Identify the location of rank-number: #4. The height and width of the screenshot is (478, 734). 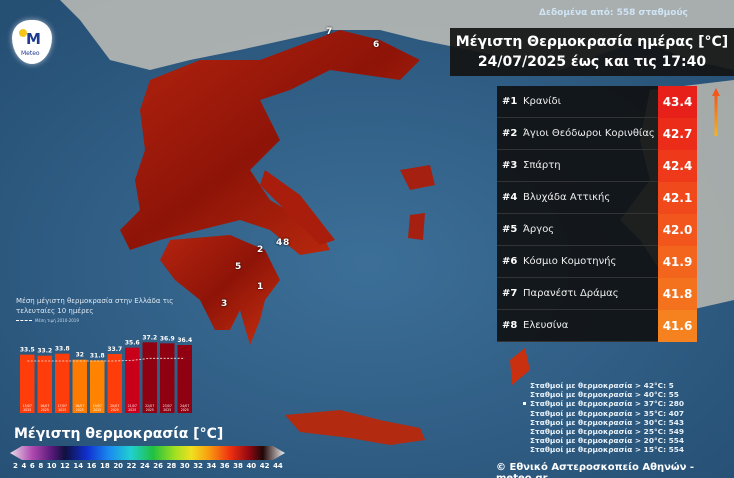
(510, 197).